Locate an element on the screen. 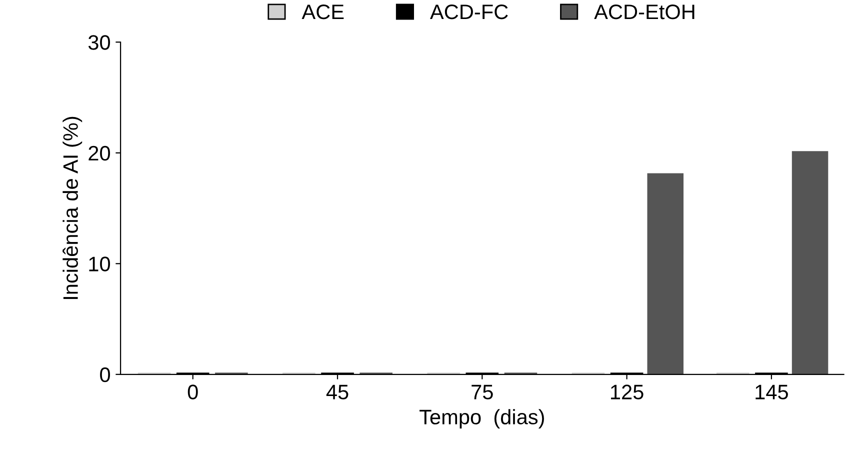  legend-label: ACE is located at coordinates (323, 12).